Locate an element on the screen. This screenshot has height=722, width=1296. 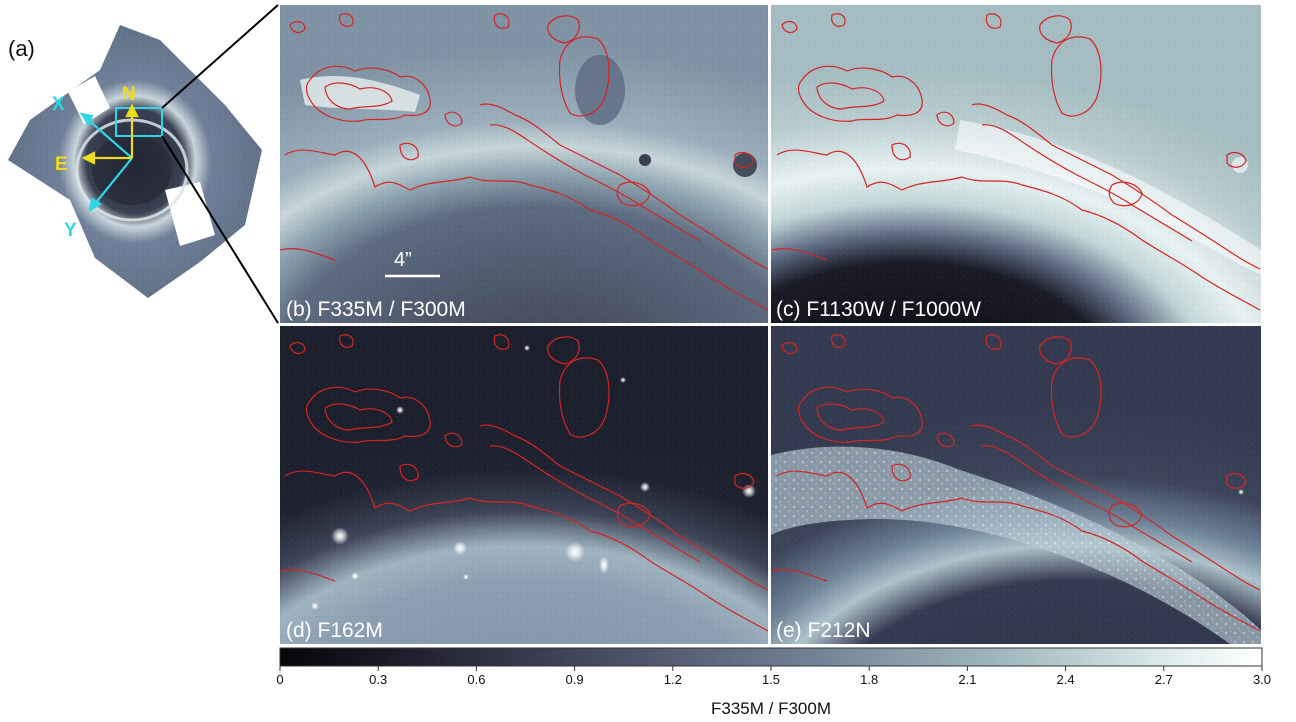
detector-axes is located at coordinates (106, 162).